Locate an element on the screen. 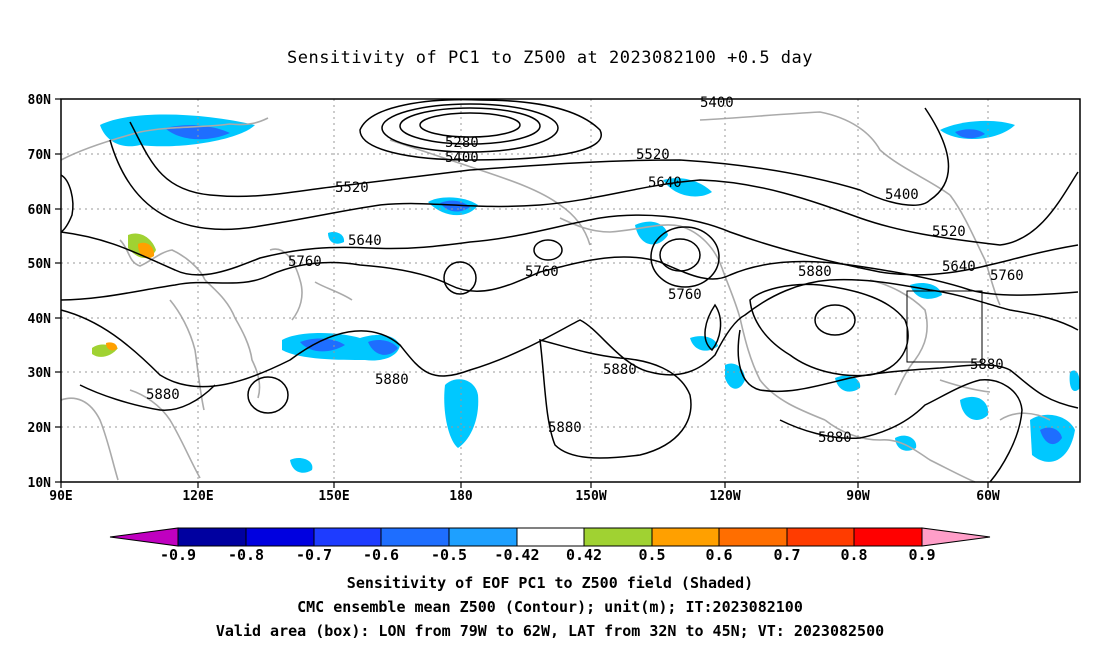  lon-label: 180 is located at coordinates (461, 496).